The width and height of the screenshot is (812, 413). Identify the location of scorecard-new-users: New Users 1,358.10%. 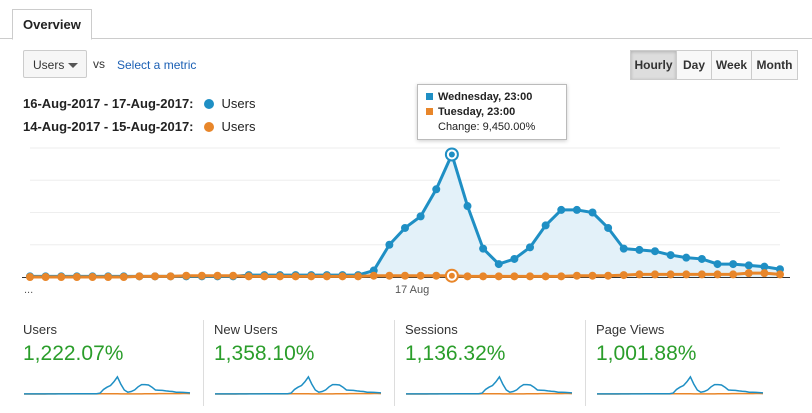
(298, 363).